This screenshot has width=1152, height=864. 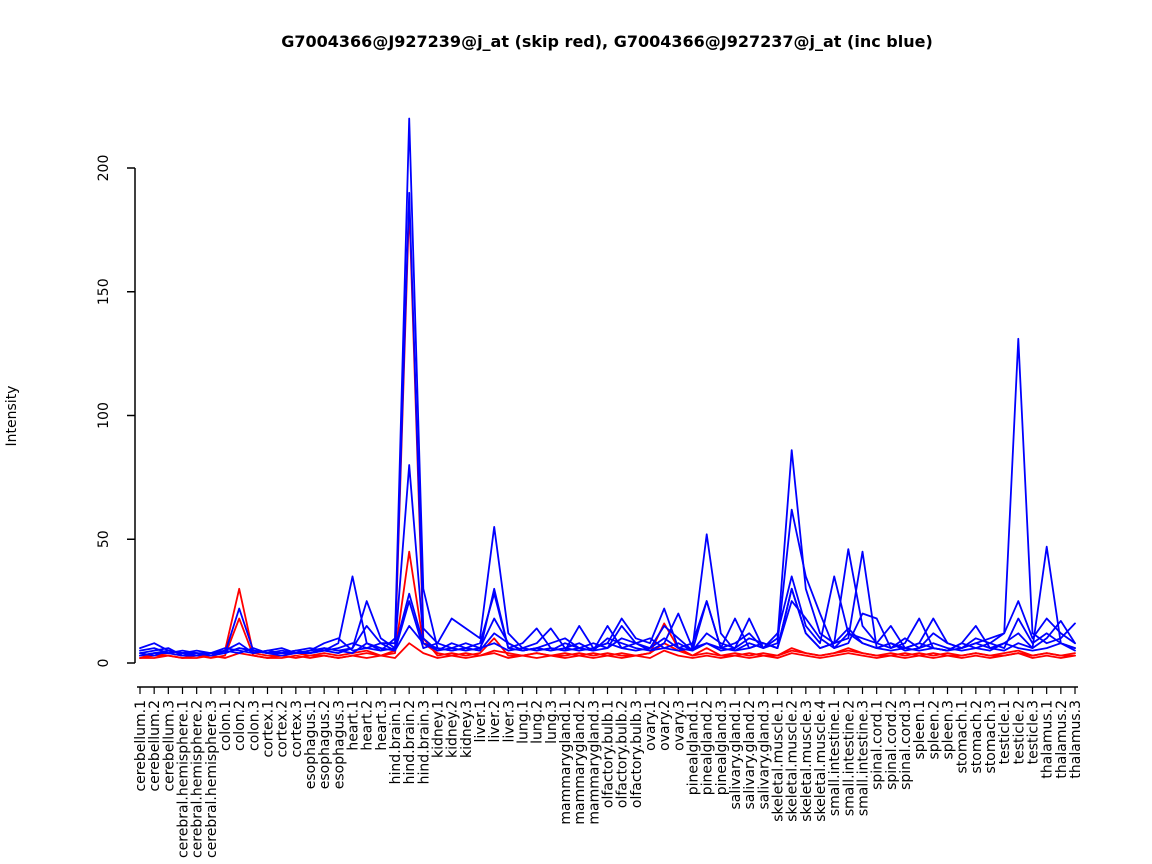 I want to click on x-tick-label: stomach.2, so click(x=977, y=737).